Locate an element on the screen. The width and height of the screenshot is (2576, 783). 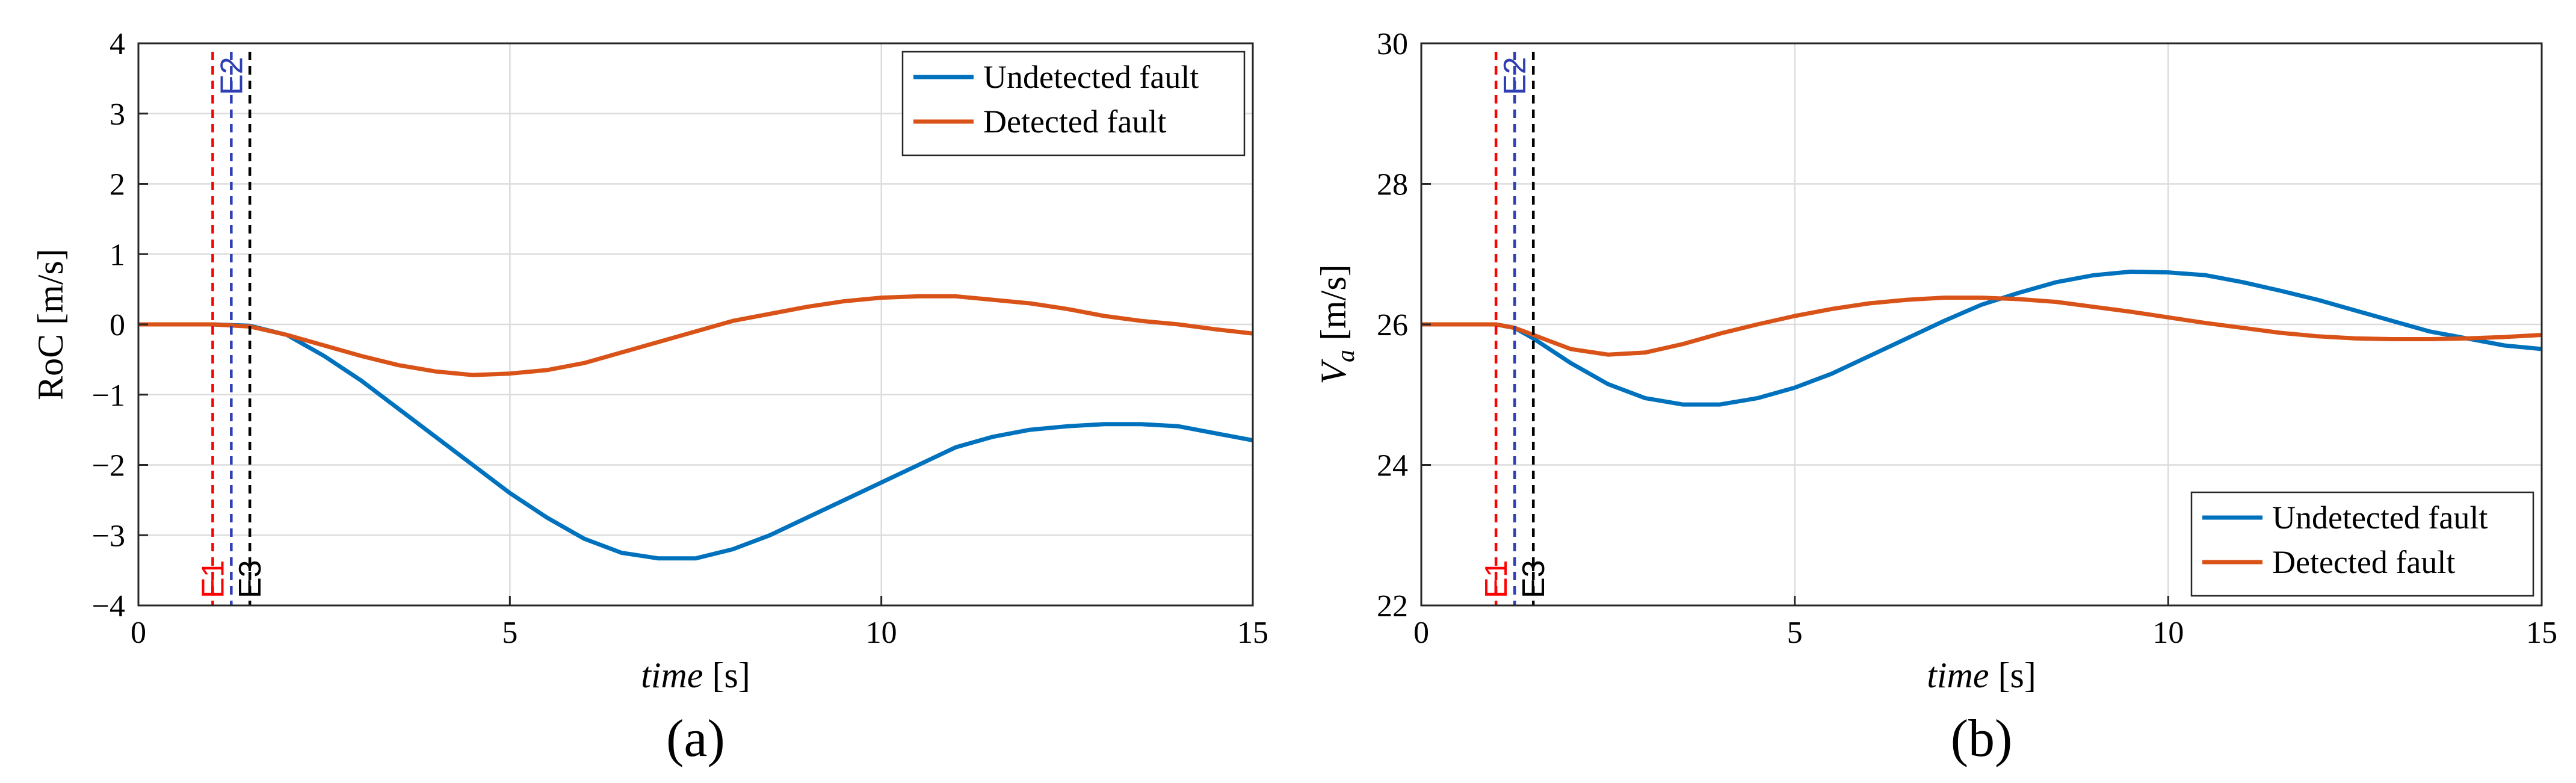
y-tick-label: 22 is located at coordinates (1392, 606).